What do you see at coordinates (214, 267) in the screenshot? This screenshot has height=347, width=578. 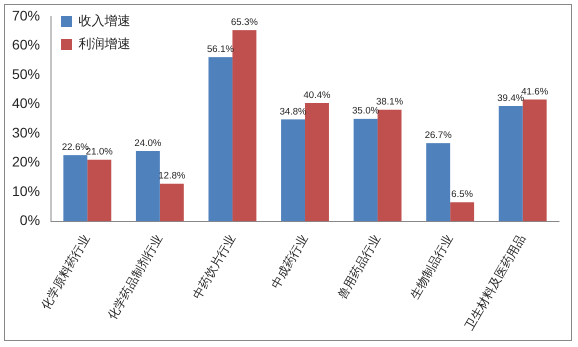 I see `x-tick-label: 中药饮片行业` at bounding box center [214, 267].